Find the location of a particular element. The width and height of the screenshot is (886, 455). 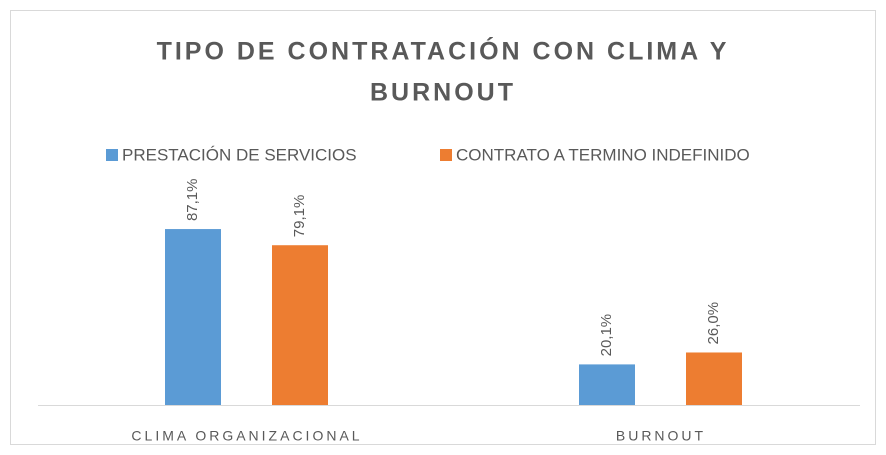

value-label: 26,0% is located at coordinates (713, 323).